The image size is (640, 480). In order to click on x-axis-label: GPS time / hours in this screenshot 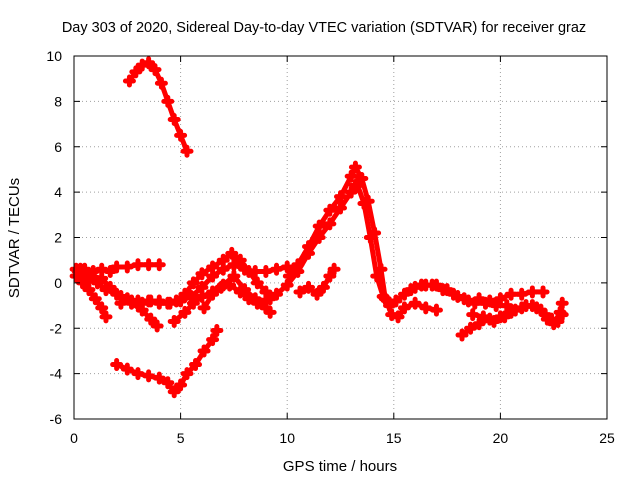, I will do `click(340, 466)`.